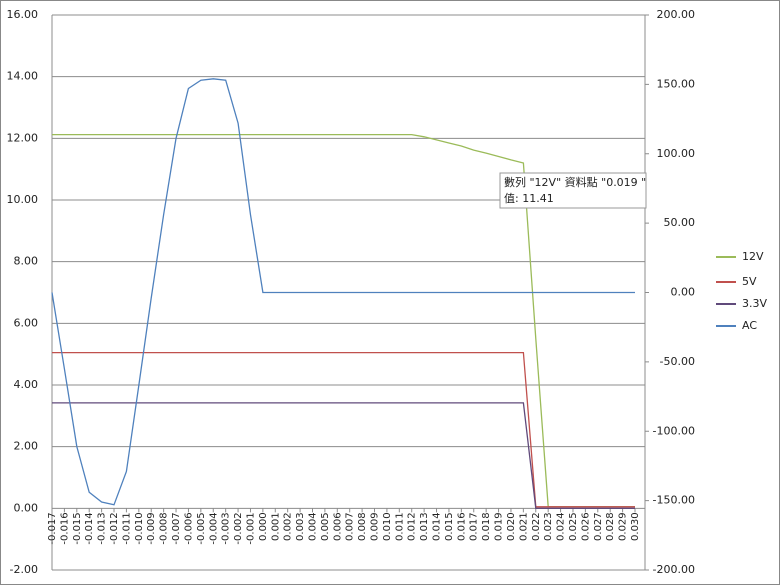  Describe the element at coordinates (26, 446) in the screenshot. I see `y-tick-label: 2.00` at that location.